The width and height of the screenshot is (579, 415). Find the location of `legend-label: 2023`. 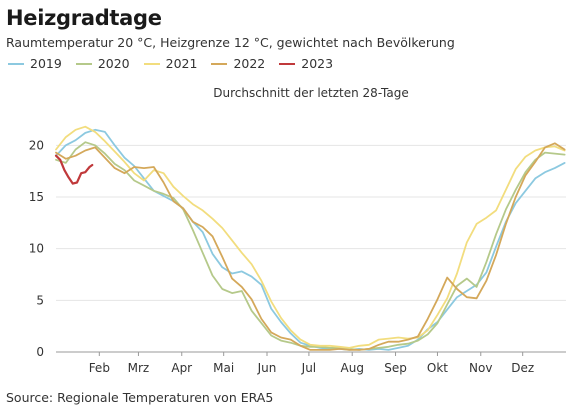

legend-label: 2023 is located at coordinates (317, 63).